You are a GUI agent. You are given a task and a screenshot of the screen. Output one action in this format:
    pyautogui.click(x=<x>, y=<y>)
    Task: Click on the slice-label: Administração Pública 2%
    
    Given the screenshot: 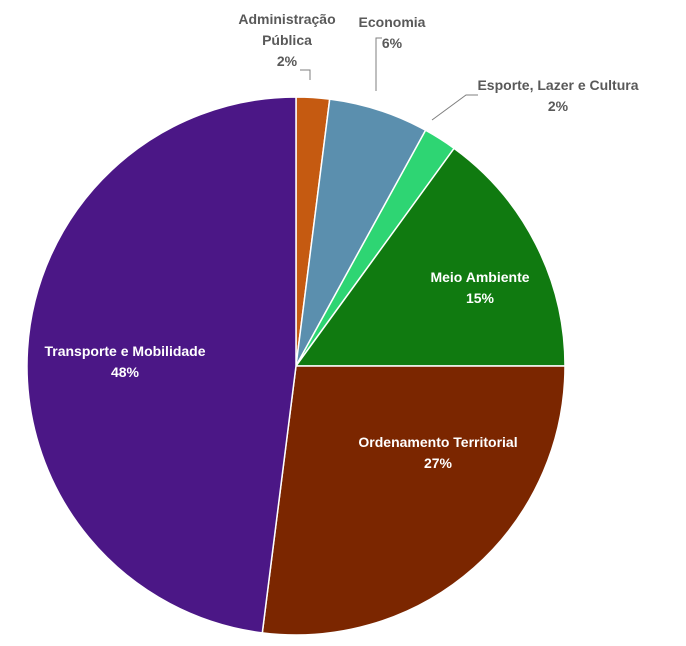 What is the action you would take?
    pyautogui.click(x=286, y=40)
    